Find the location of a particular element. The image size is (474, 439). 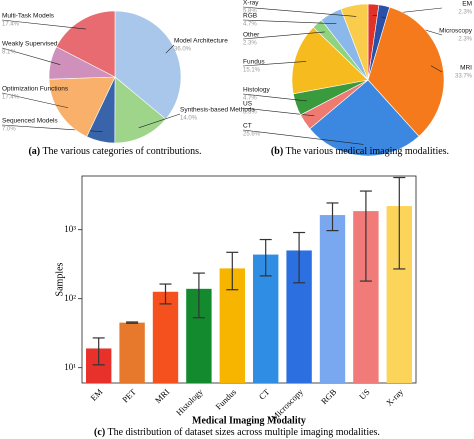

caption-text: The various medical imaging modalities. is located at coordinates (367, 151).